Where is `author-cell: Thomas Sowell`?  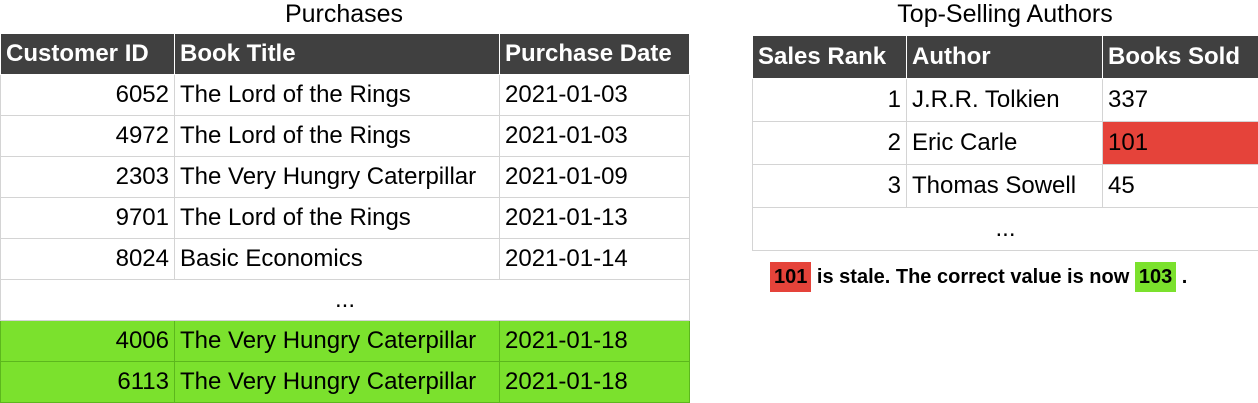 author-cell: Thomas Sowell is located at coordinates (1005, 186).